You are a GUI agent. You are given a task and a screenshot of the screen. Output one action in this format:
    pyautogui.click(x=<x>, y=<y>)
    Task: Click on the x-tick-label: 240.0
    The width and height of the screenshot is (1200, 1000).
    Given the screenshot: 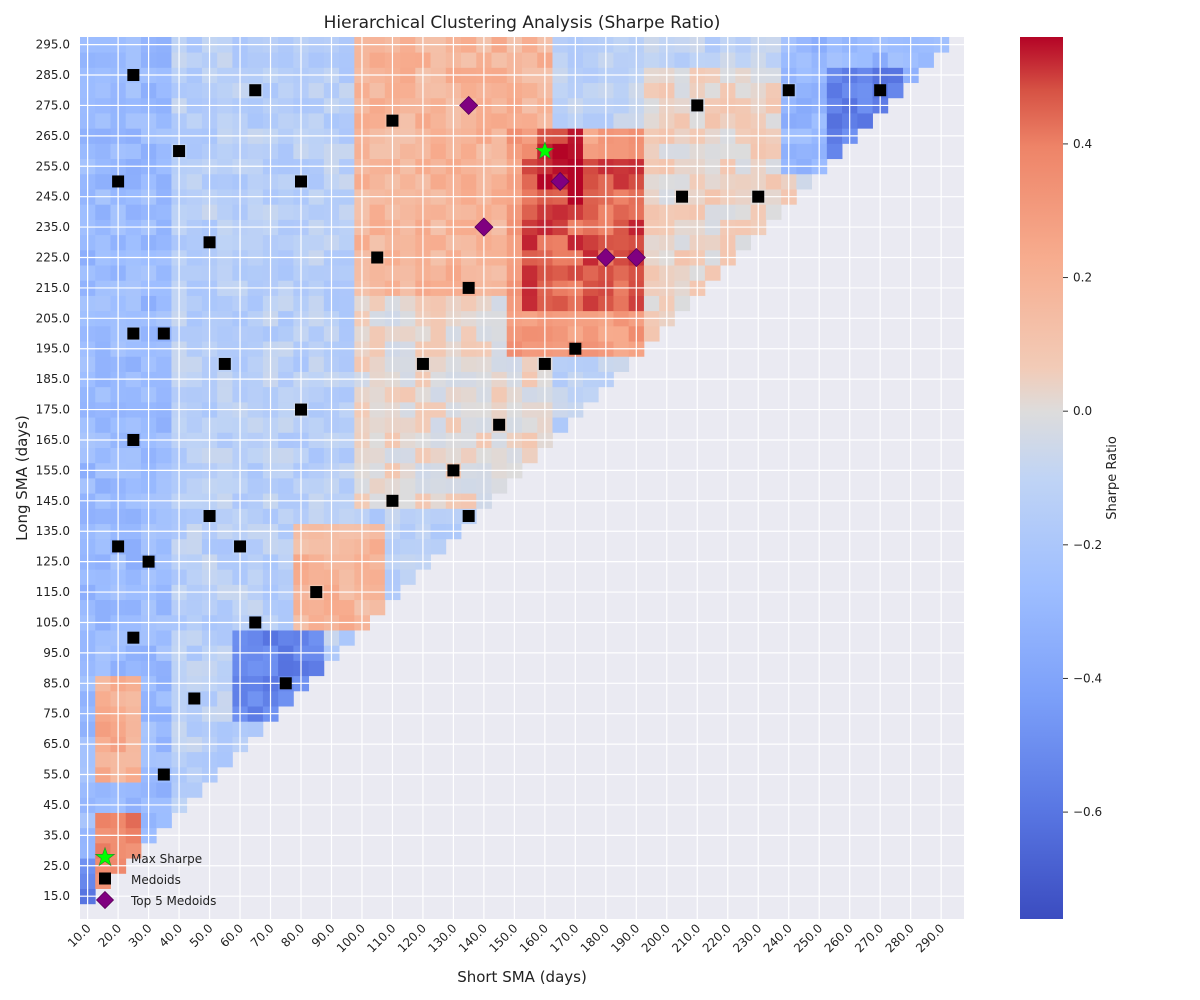 What is the action you would take?
    pyautogui.click(x=778, y=938)
    